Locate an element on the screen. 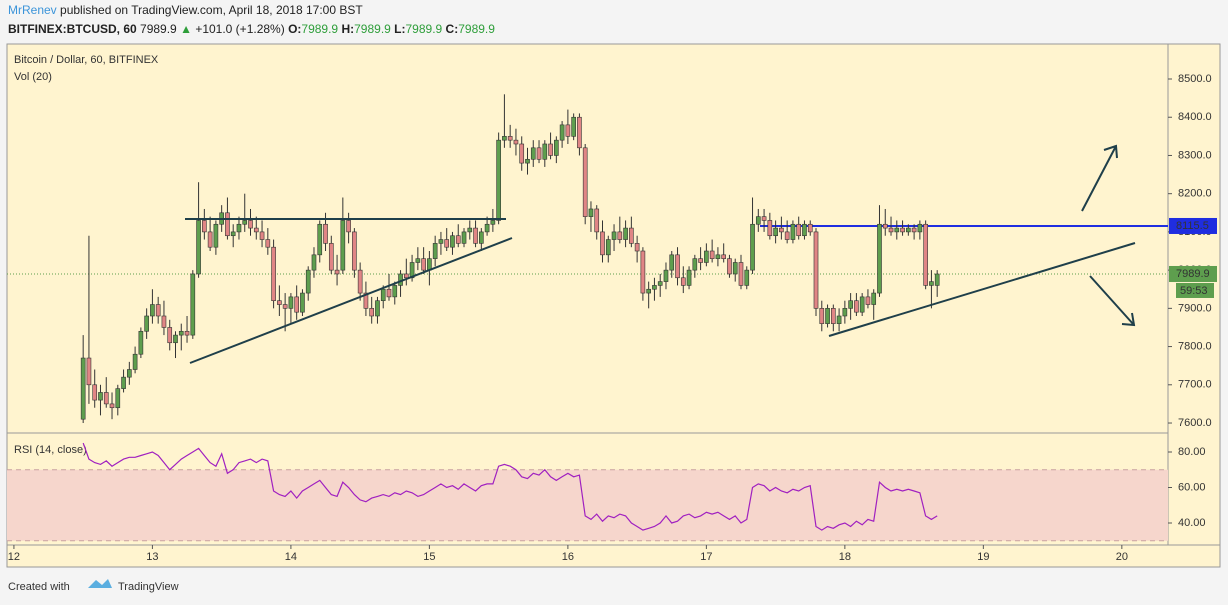 This screenshot has height=610, width=1228. change: +101.0 (+1.28%) is located at coordinates (239, 29).